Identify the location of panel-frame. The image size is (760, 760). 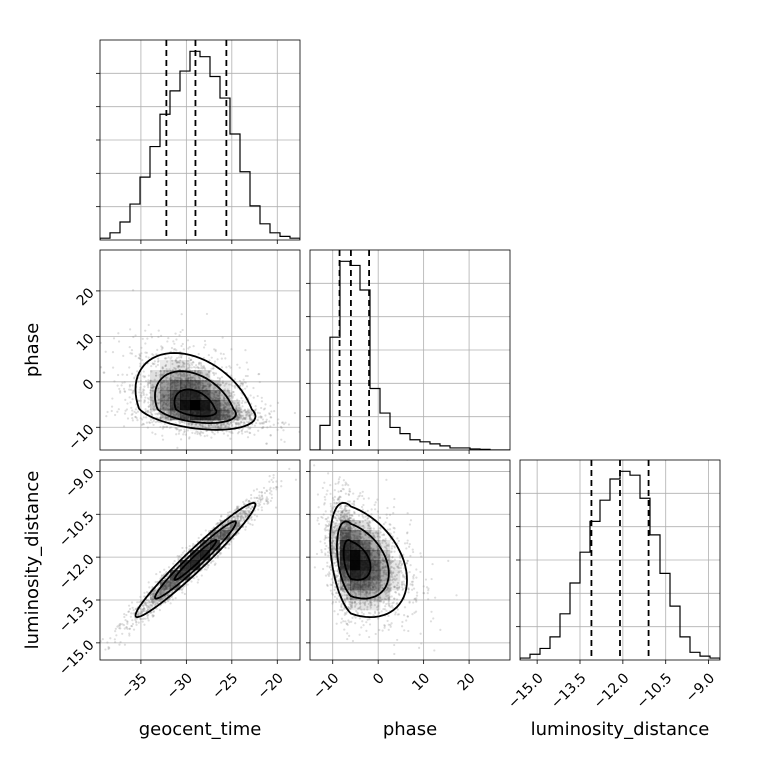
(200, 350).